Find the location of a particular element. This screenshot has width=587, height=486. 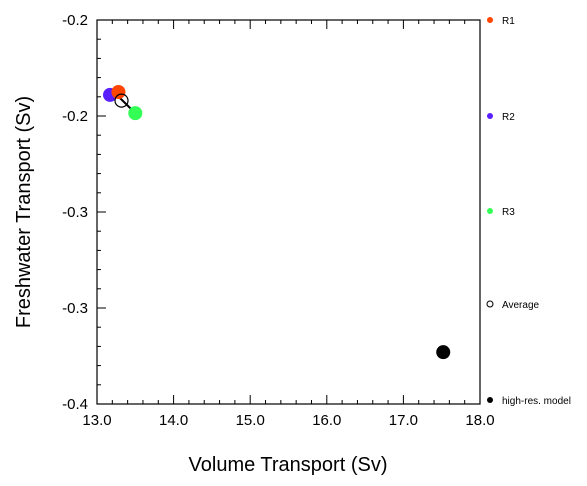

point-average is located at coordinates (121, 100).